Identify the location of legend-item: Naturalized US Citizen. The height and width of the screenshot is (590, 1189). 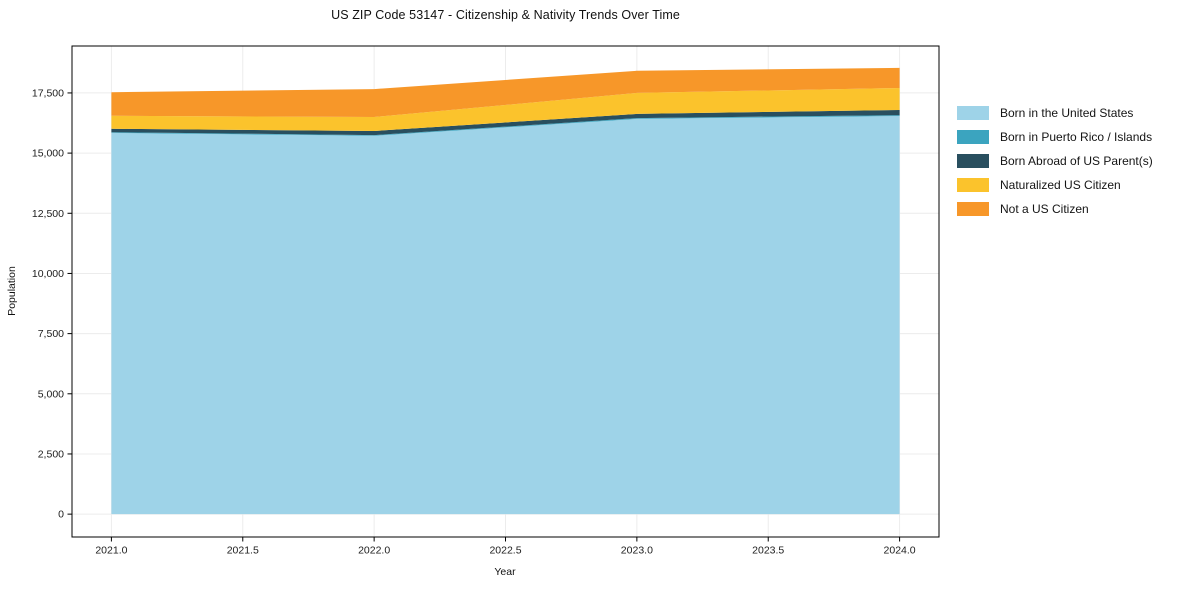
(1055, 185).